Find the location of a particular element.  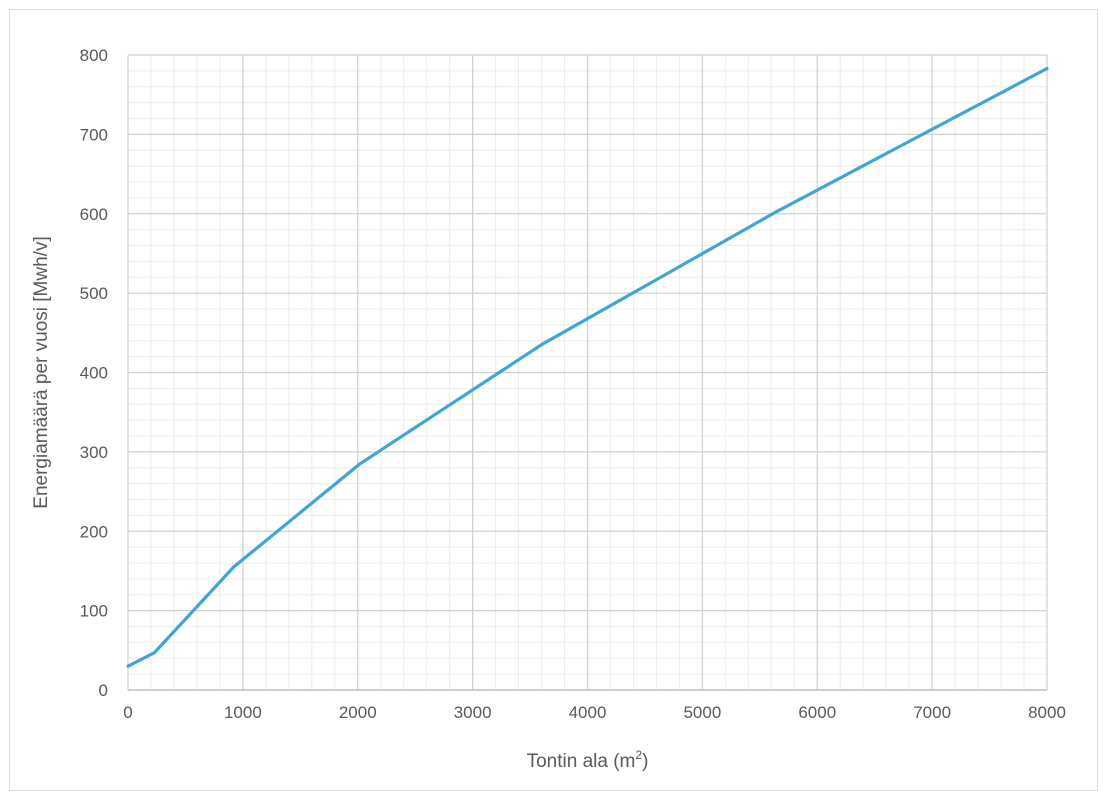

y-tick-label: 800 is located at coordinates (94, 55).